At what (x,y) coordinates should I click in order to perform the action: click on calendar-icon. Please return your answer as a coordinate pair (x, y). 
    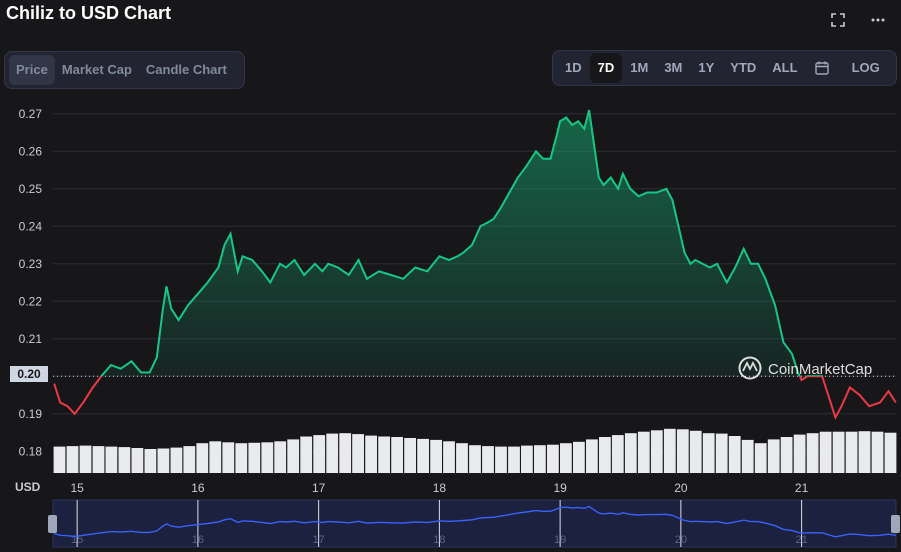
    Looking at the image, I should click on (822, 68).